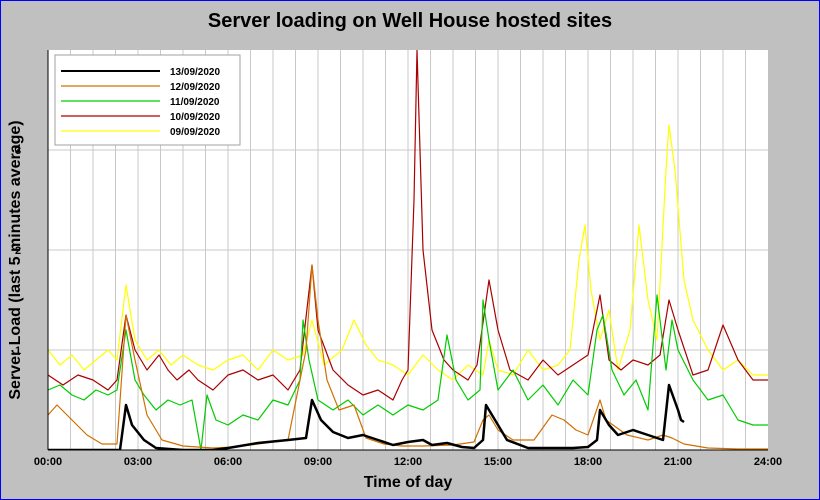  Describe the element at coordinates (18, 251) in the screenshot. I see `y-tick-label: 2` at that location.